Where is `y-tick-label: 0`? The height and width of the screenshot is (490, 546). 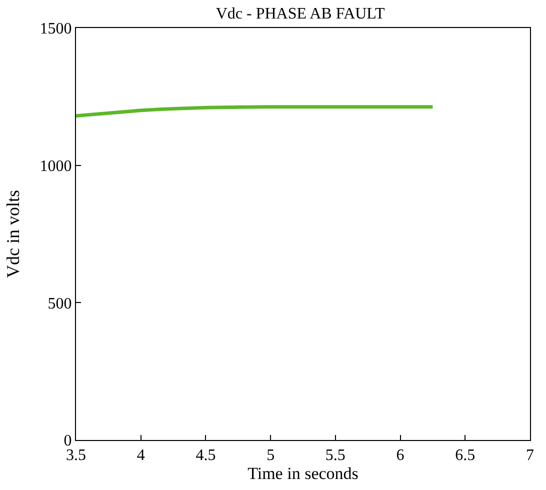
y-tick-label: 0 is located at coordinates (68, 441).